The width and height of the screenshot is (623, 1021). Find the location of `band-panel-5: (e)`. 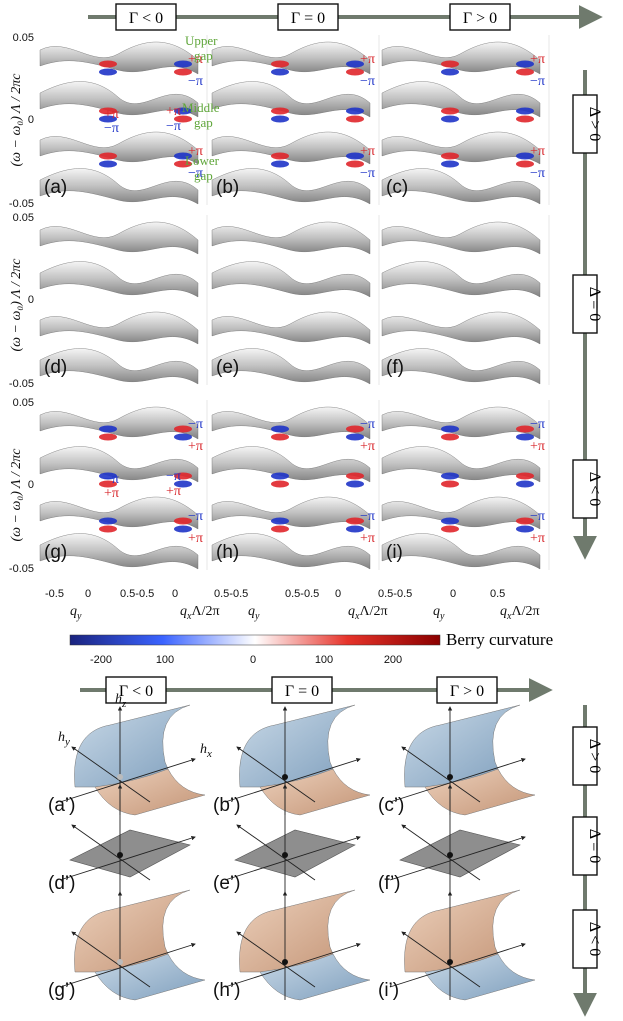

band-panel-5: (e) is located at coordinates (295, 300).